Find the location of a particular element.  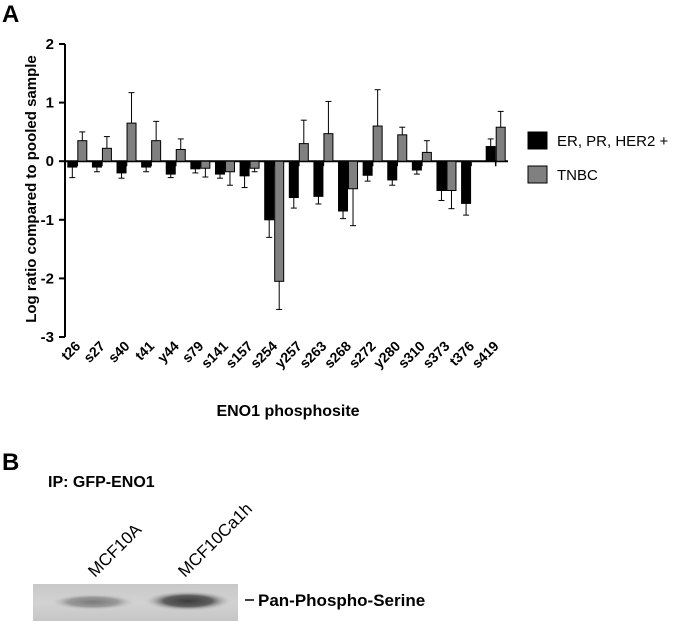

x-tick-label-s268: s268 is located at coordinates (337, 354).